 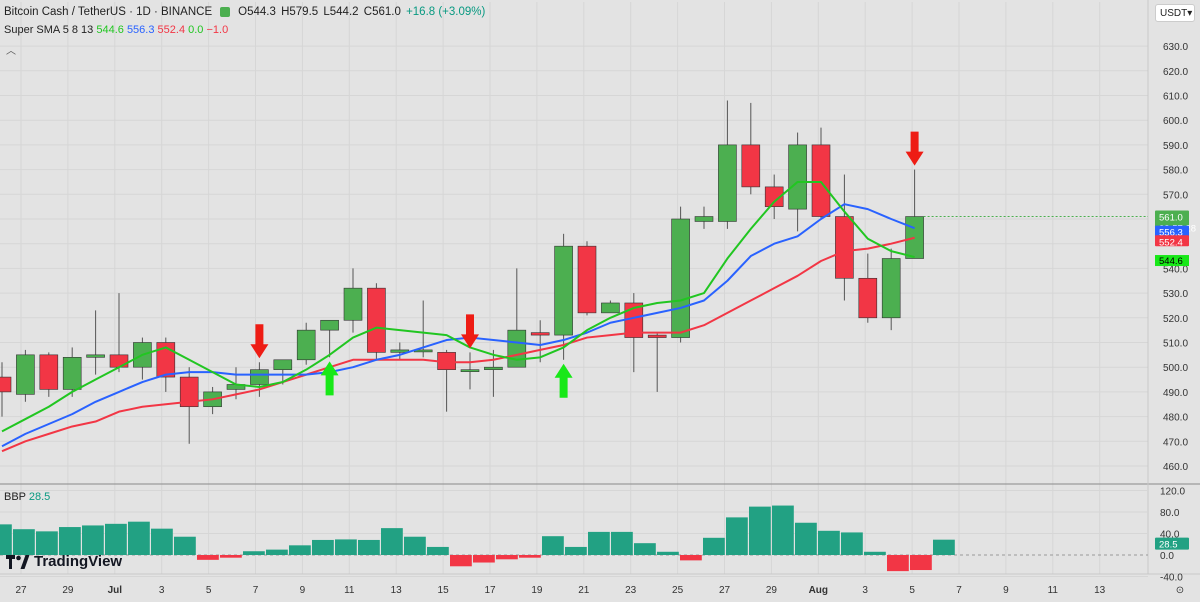 What do you see at coordinates (1175, 171) in the screenshot?
I see `price-tick-label: 580.0` at bounding box center [1175, 171].